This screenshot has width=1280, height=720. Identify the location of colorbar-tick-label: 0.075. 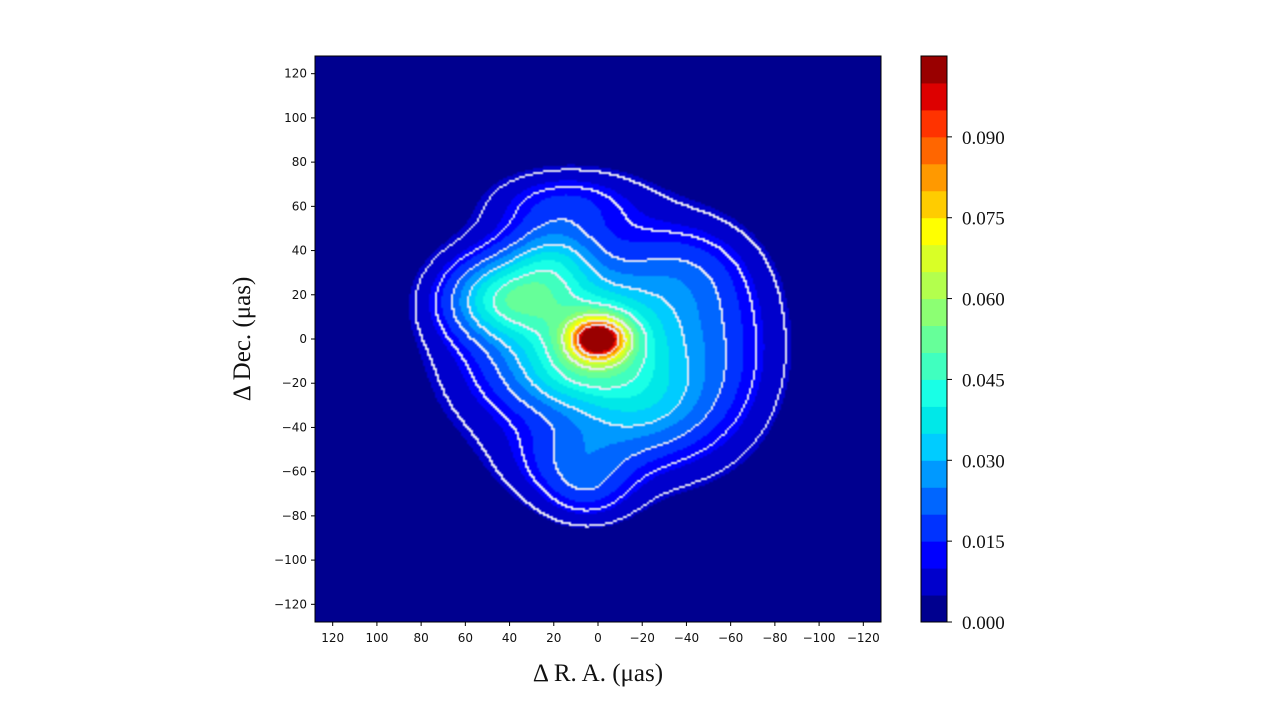
(983, 219).